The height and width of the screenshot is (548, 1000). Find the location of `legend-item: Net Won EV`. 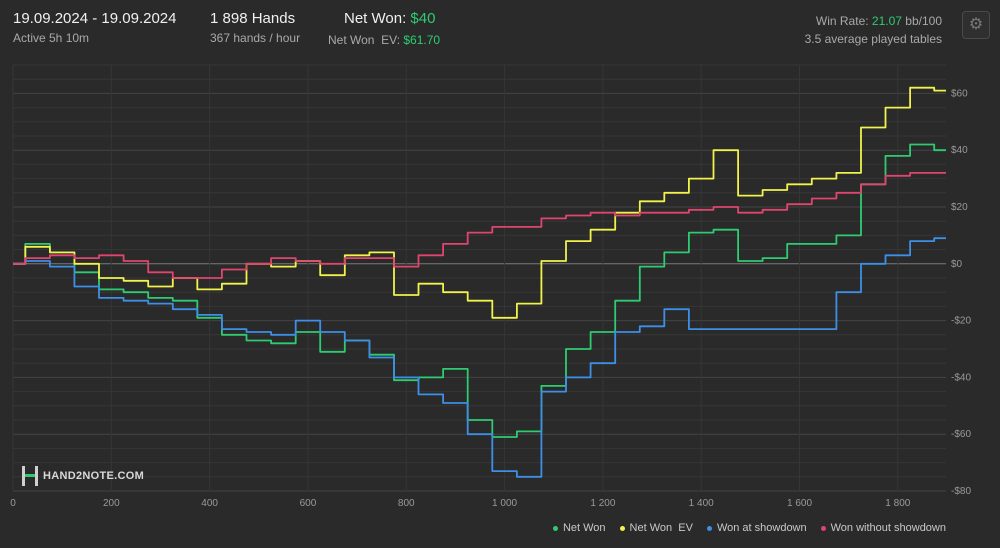

legend-item: Net Won EV is located at coordinates (656, 528).